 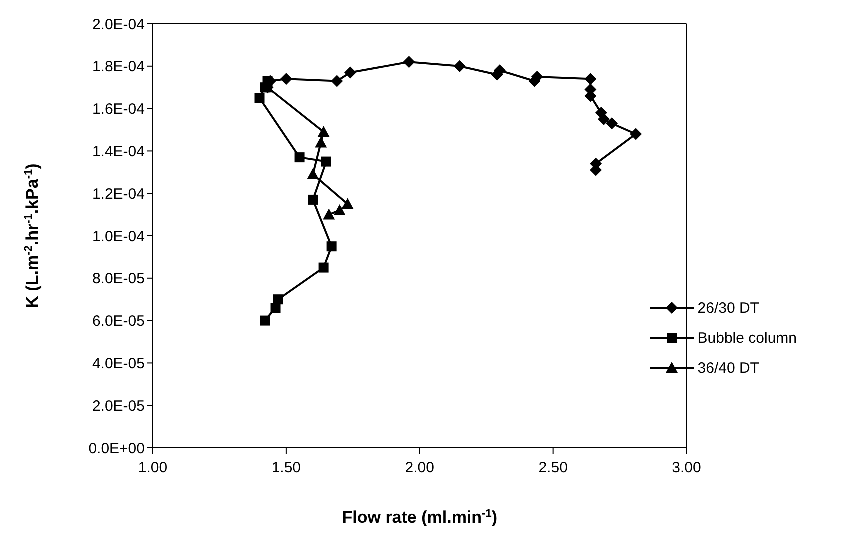 I want to click on y-tick-label: 1.2E-04, so click(x=118, y=194).